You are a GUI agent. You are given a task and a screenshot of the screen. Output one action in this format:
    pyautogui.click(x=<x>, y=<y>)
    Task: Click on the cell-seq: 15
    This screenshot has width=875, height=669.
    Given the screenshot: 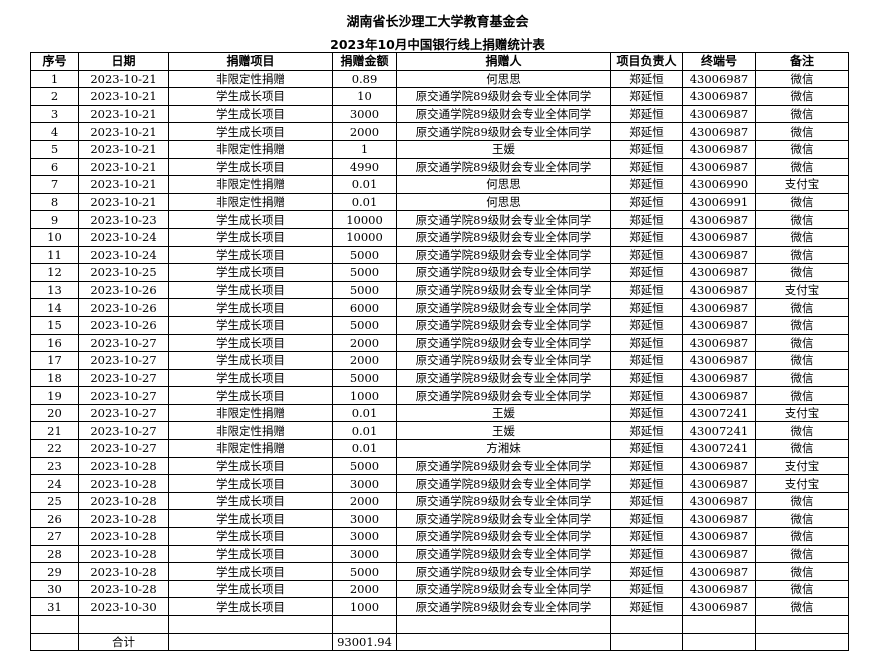 What is the action you would take?
    pyautogui.click(x=54, y=325)
    